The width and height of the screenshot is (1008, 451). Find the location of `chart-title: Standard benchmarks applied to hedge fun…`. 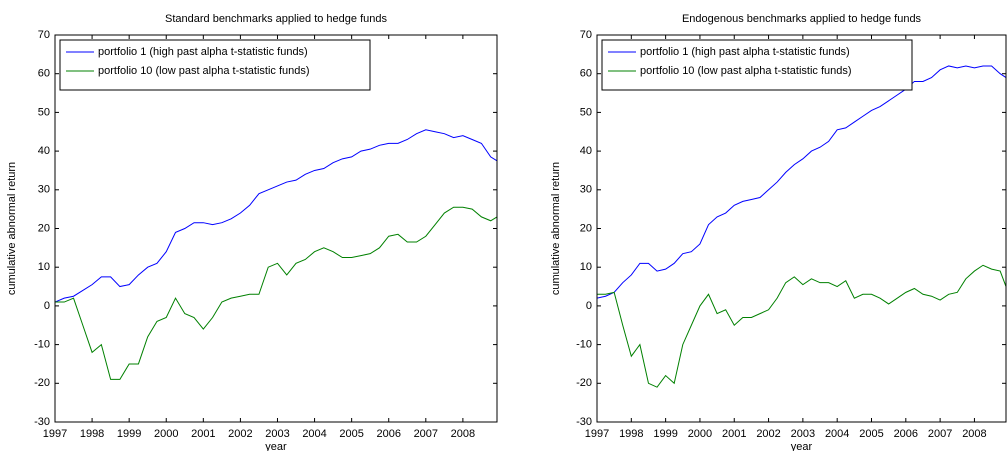

chart-title: Standard benchmarks applied to hedge fun… is located at coordinates (276, 19).